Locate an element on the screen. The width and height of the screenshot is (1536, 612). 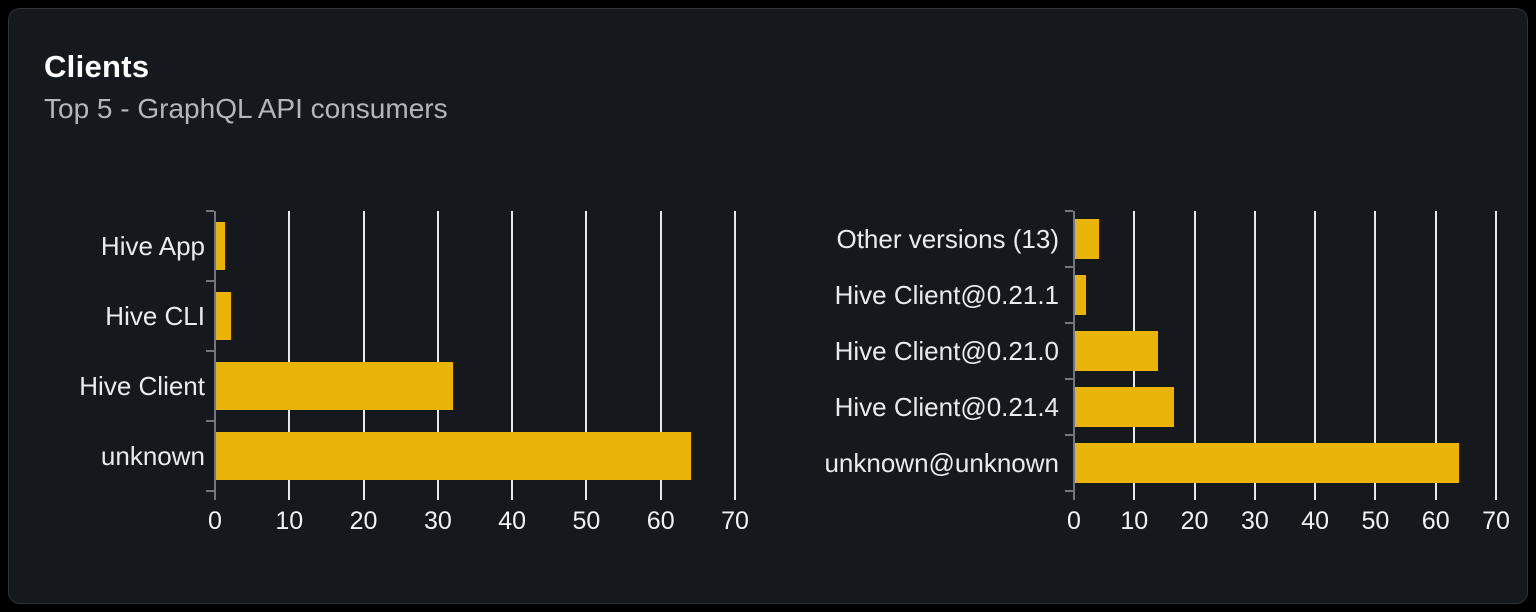
category-label: Hive Client@0.21.0 is located at coordinates (946, 350).